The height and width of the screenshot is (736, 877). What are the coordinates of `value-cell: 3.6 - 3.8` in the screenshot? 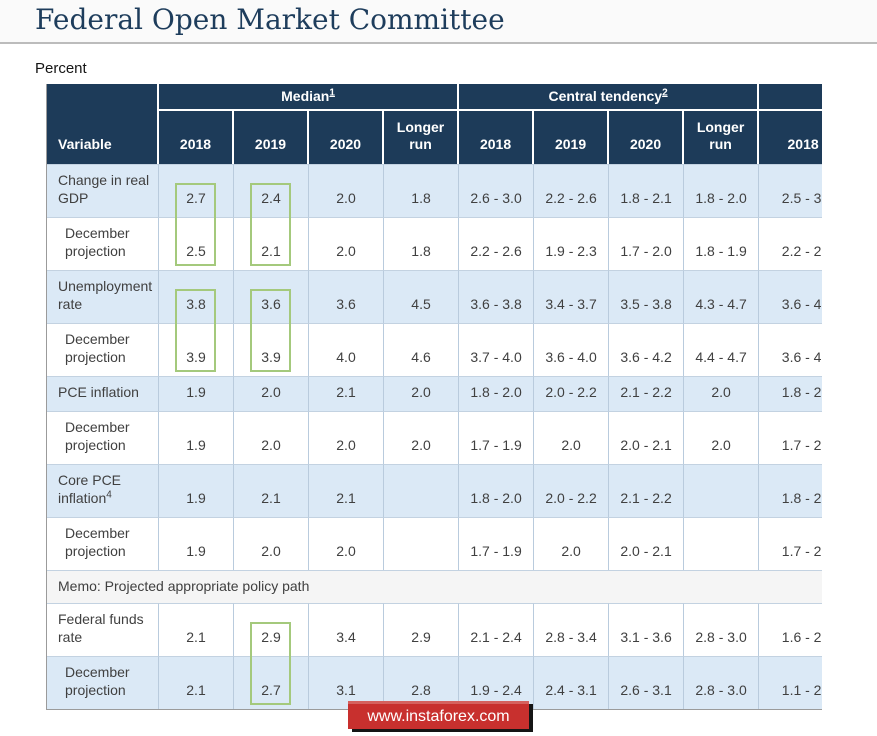 It's located at (497, 296).